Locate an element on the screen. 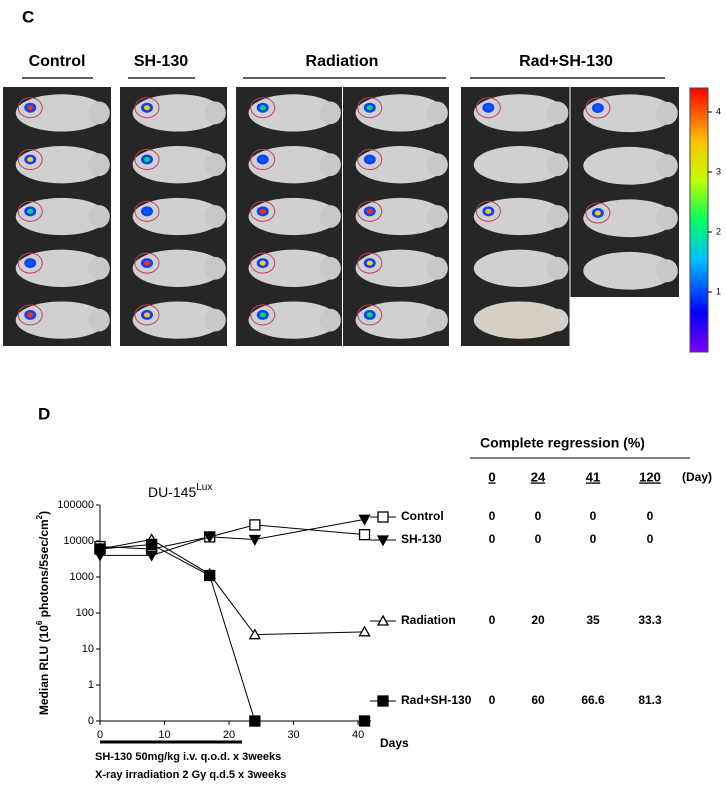 The image size is (726, 793). colorbar-label: 1 is located at coordinates (718, 291).